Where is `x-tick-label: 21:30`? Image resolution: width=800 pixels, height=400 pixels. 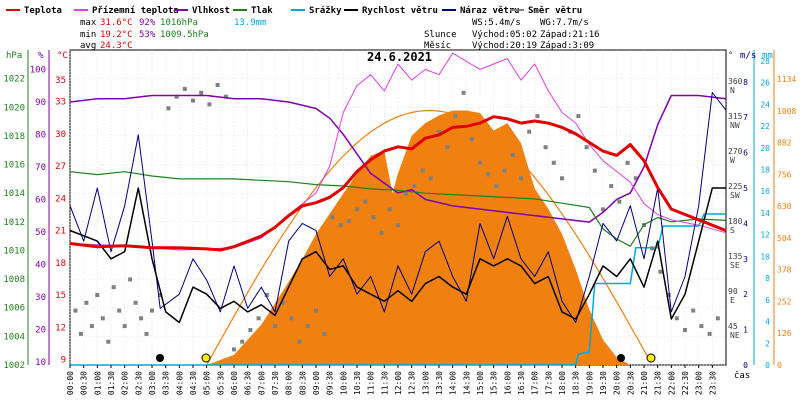 x-tick-label: 21:30 is located at coordinates (658, 383).